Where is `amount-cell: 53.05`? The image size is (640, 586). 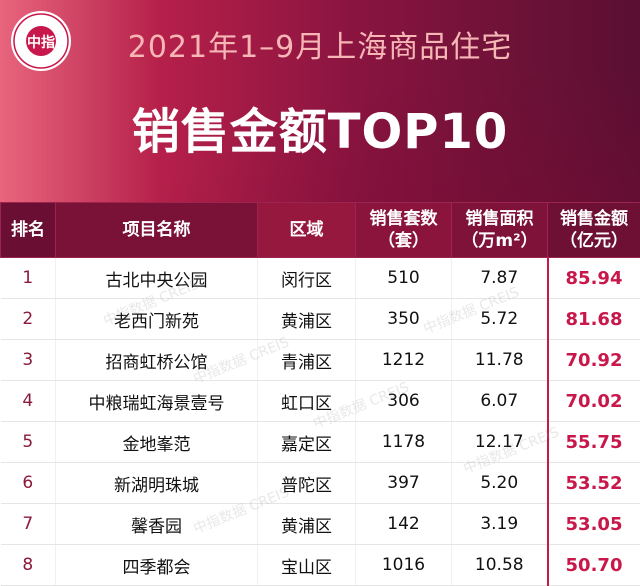 amount-cell: 53.05 is located at coordinates (594, 524).